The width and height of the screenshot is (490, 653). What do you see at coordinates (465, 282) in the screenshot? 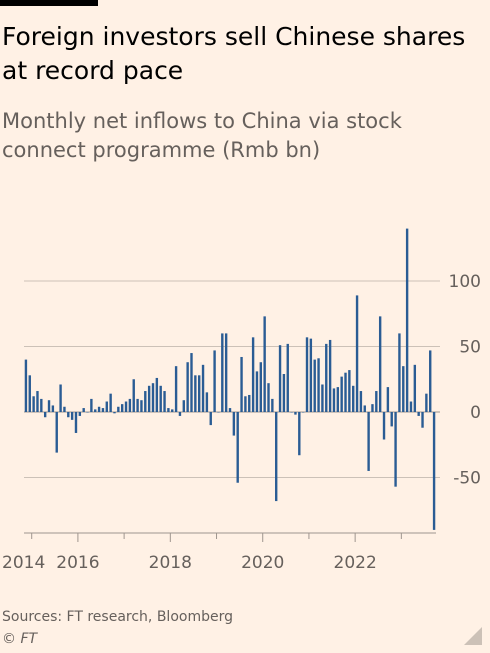
I see `y-tick-label-3: 100` at bounding box center [465, 282].